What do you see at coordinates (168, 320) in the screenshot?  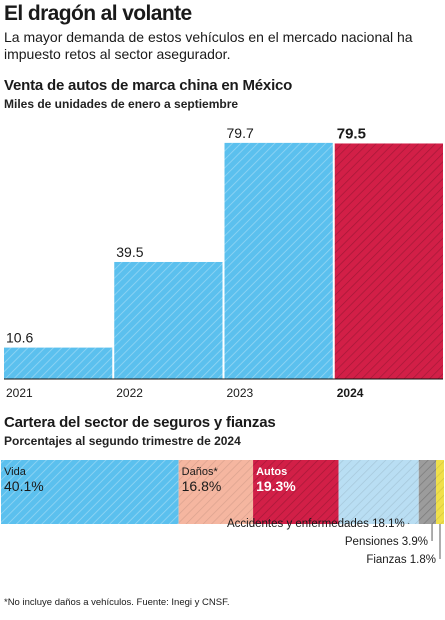 I see `bar-hatch-2022` at bounding box center [168, 320].